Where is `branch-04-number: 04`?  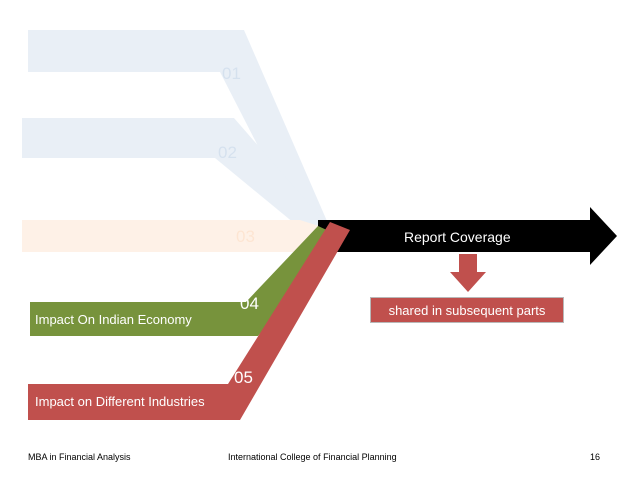 branch-04-number: 04 is located at coordinates (249, 303).